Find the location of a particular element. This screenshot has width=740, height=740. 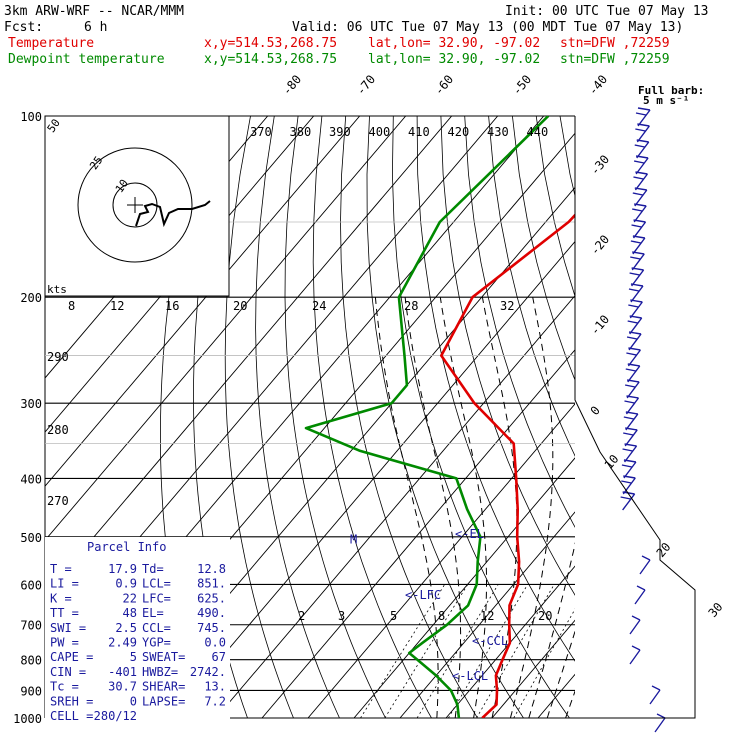

hodograph-ring-label-10: 10 is located at coordinates (122, 186).